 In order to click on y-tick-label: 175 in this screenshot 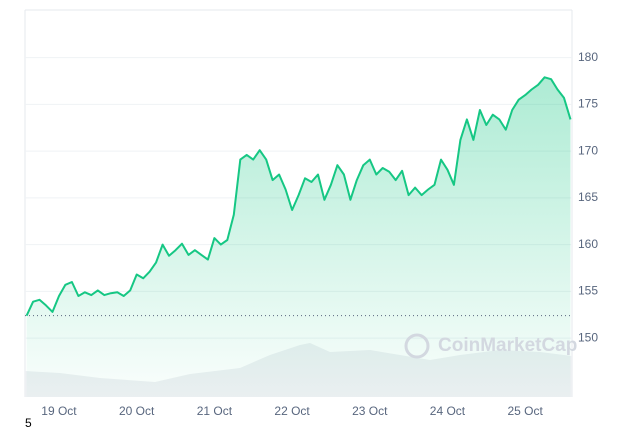, I will do `click(588, 104)`.